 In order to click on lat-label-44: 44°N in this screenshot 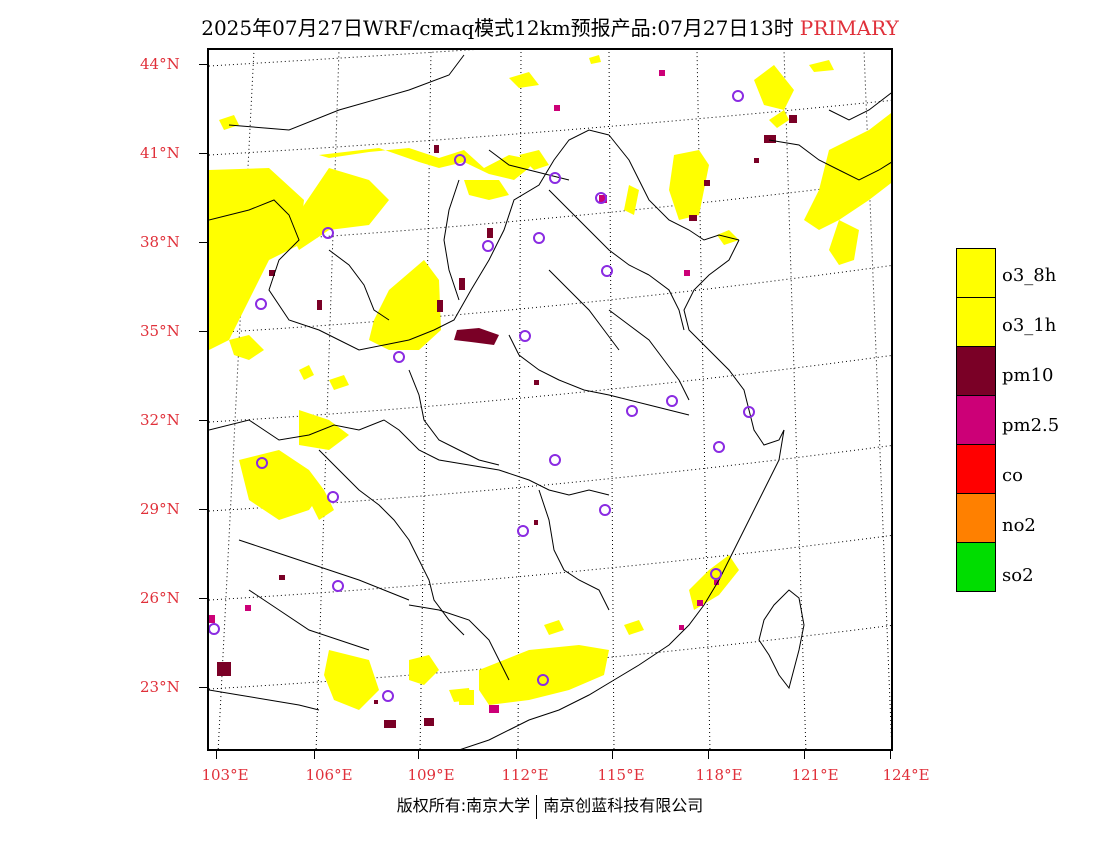, I will do `click(160, 64)`.